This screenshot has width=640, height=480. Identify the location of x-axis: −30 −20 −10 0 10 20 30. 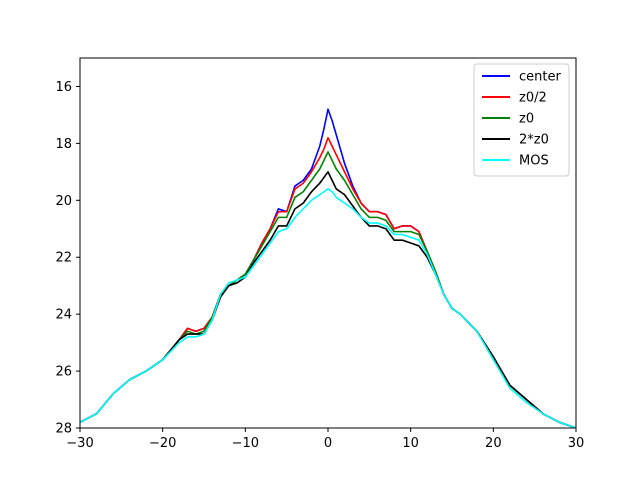
(325, 439).